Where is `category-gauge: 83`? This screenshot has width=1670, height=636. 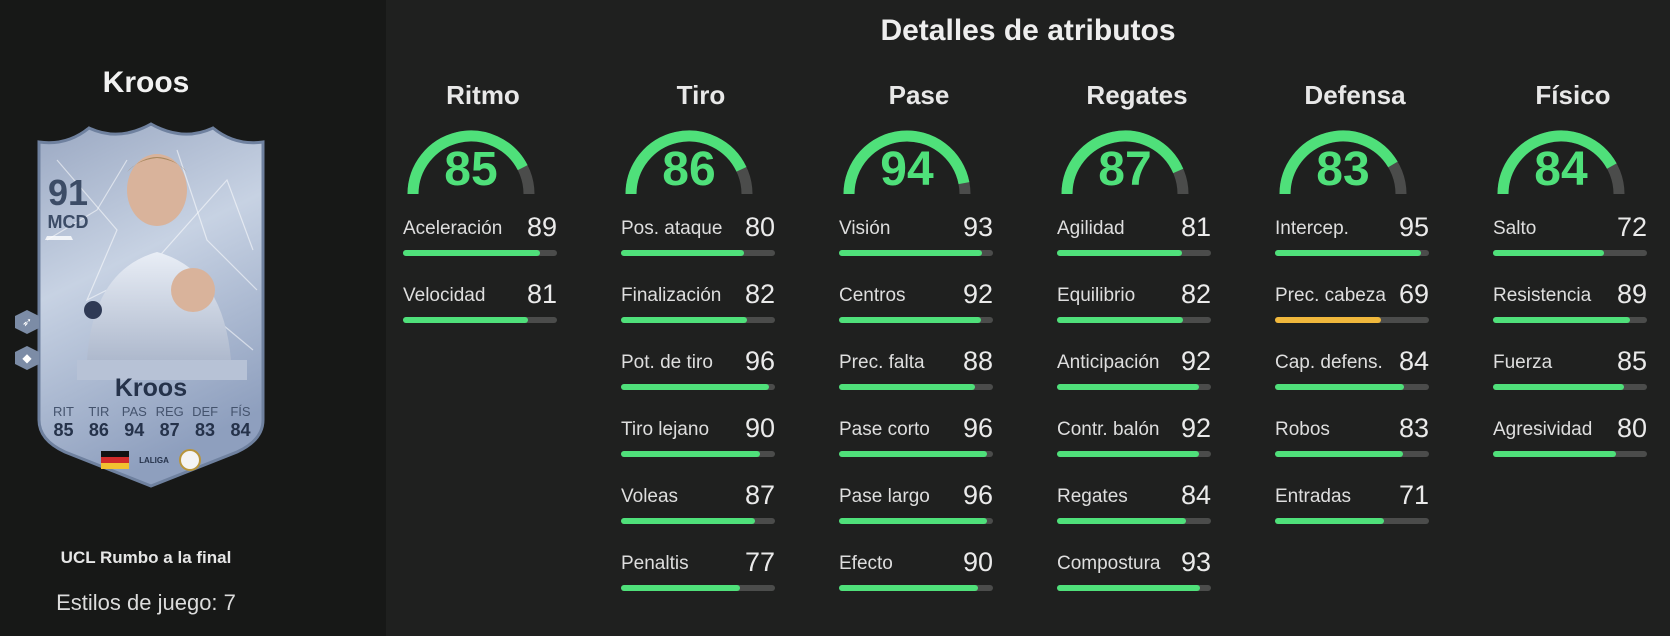
category-gauge: 83 is located at coordinates (1355, 162).